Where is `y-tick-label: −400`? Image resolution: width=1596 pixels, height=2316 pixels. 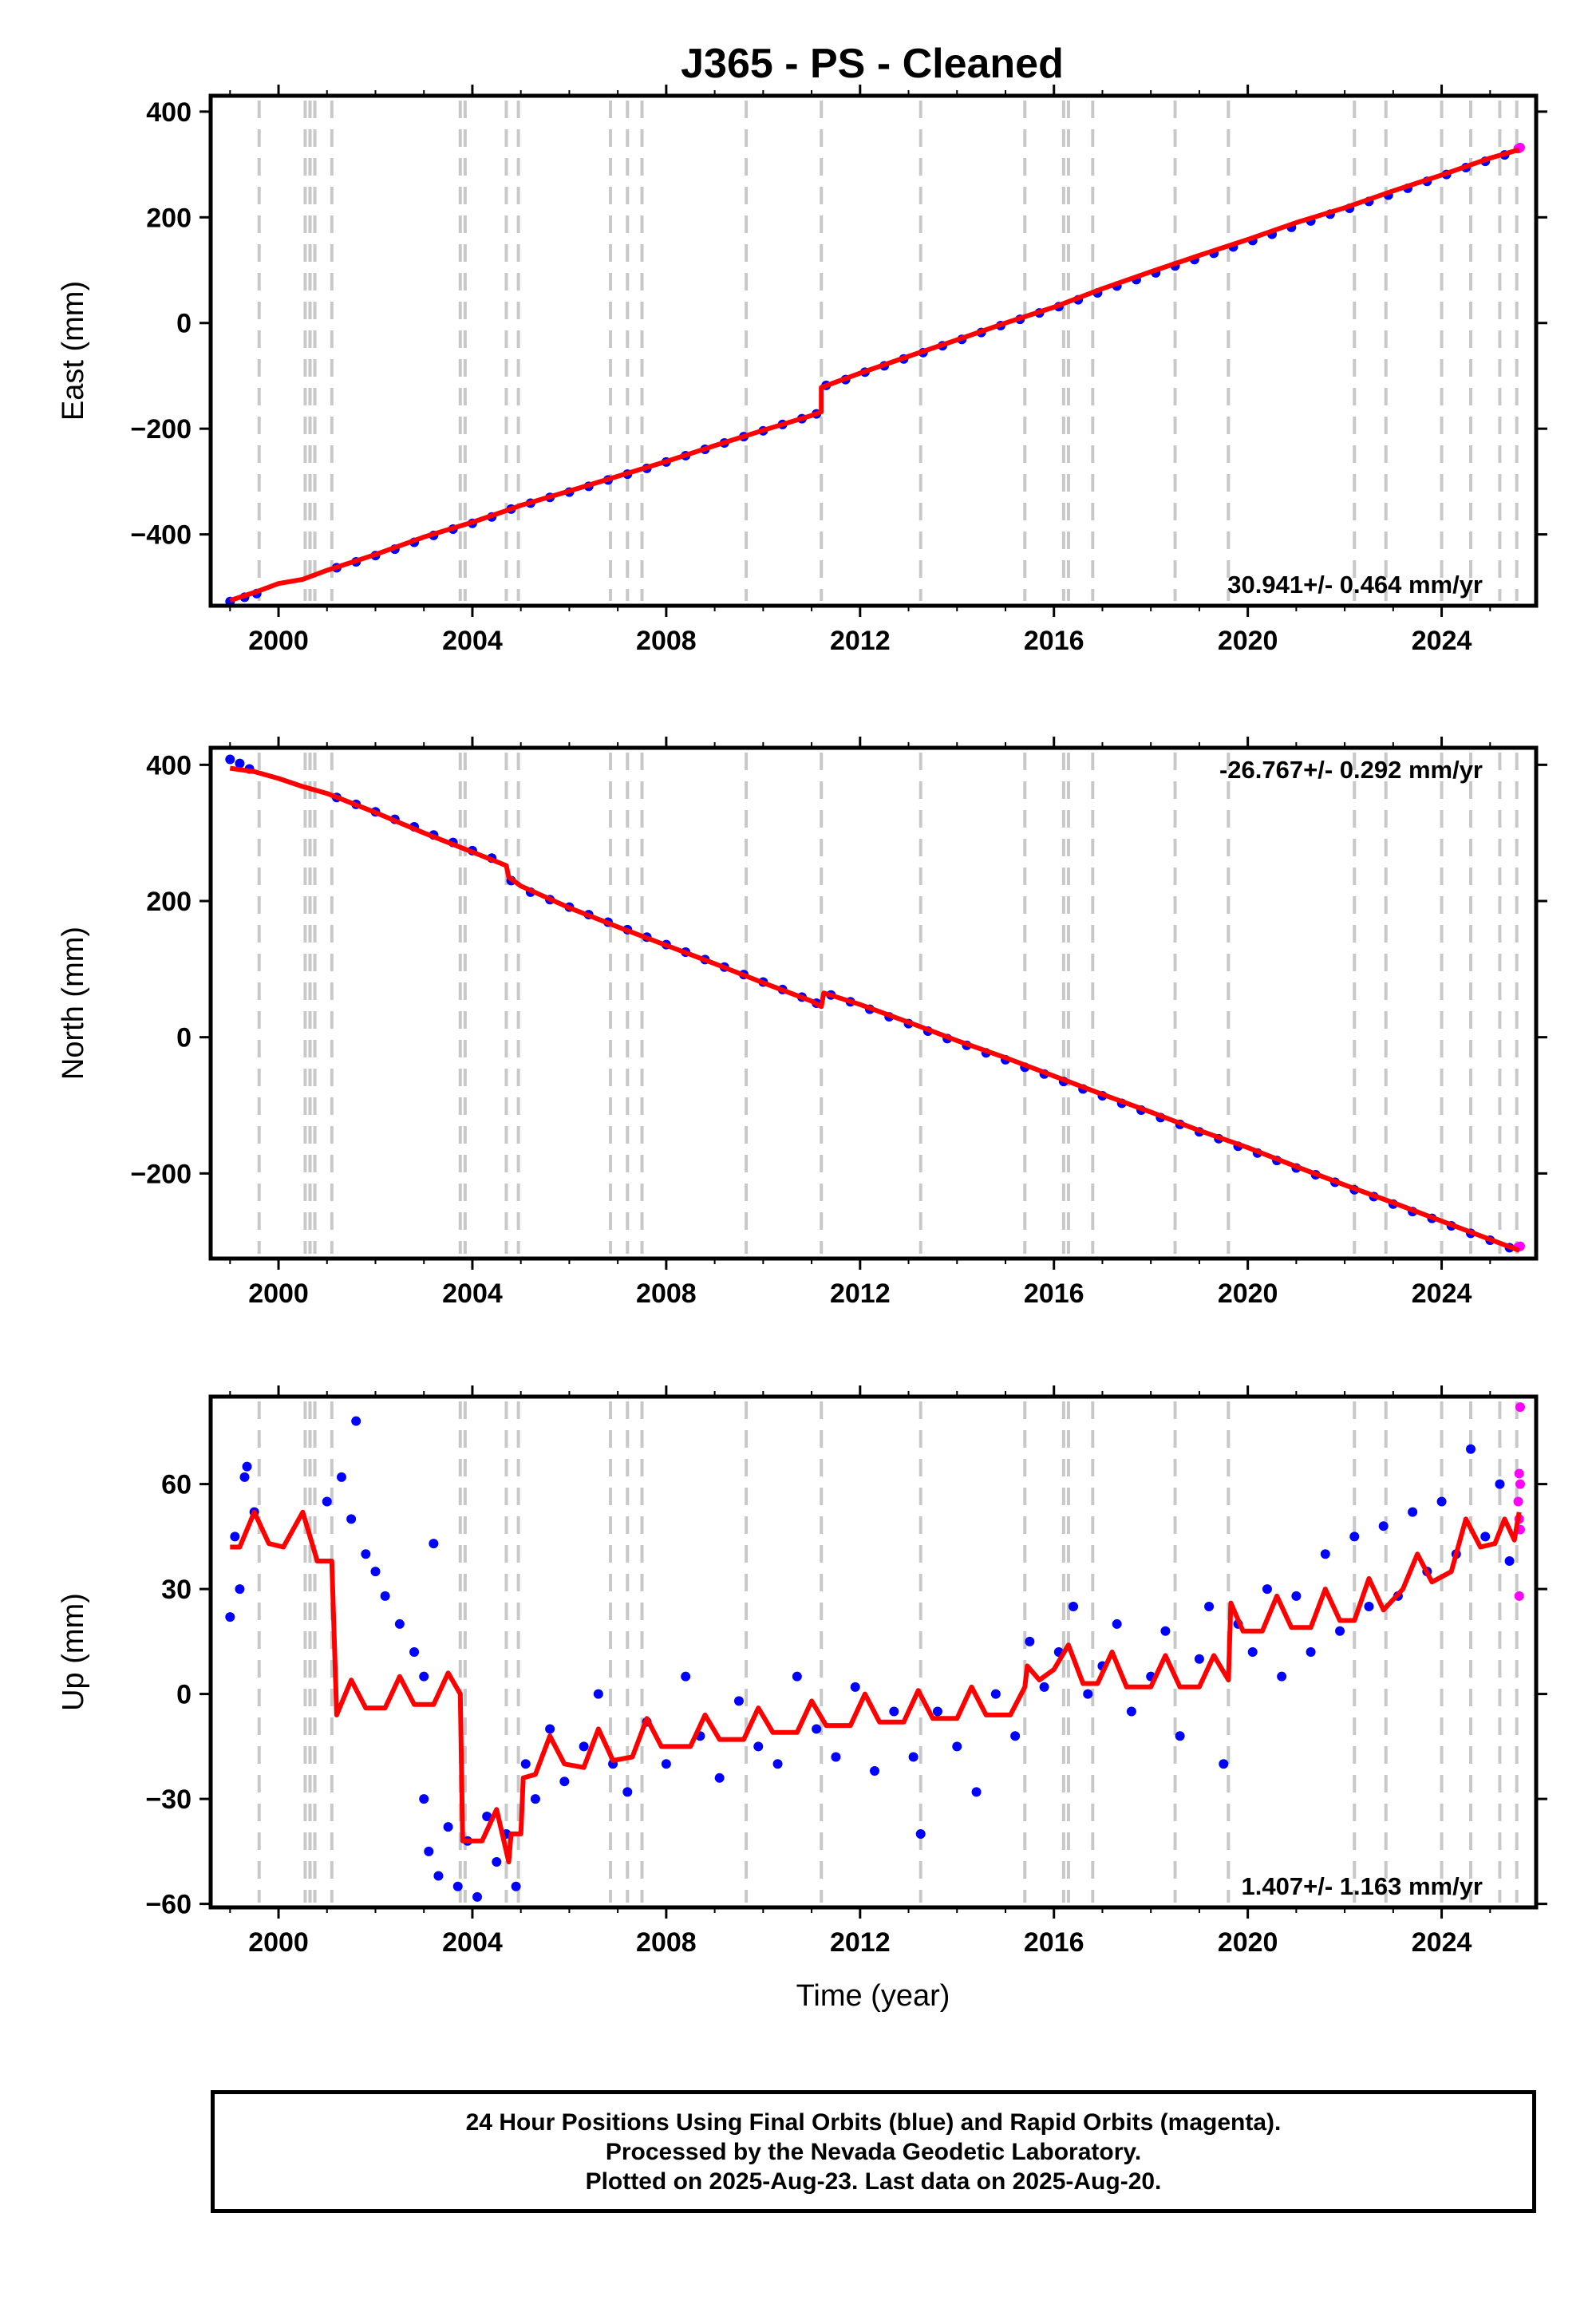
y-tick-label: −400 is located at coordinates (161, 535).